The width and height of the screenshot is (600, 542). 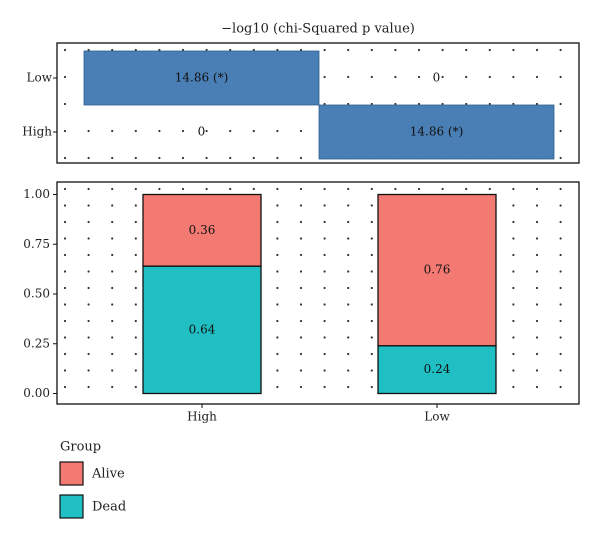 I want to click on bar-alive-high, so click(x=202, y=230).